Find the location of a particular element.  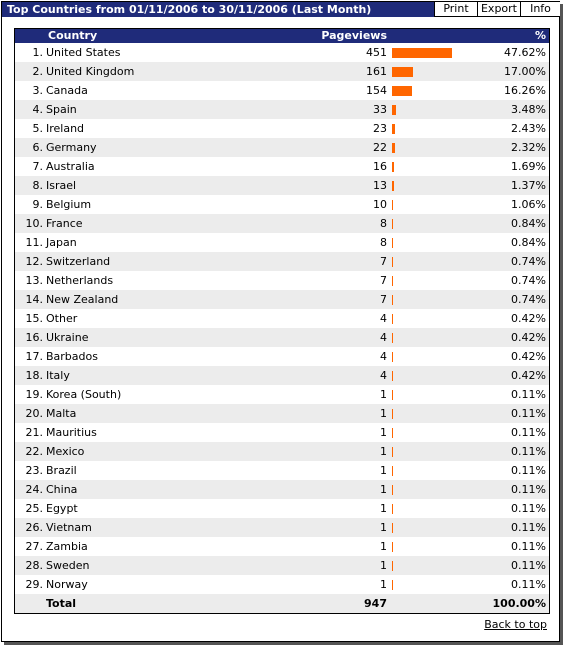

country-cell: Canada is located at coordinates (171, 90).